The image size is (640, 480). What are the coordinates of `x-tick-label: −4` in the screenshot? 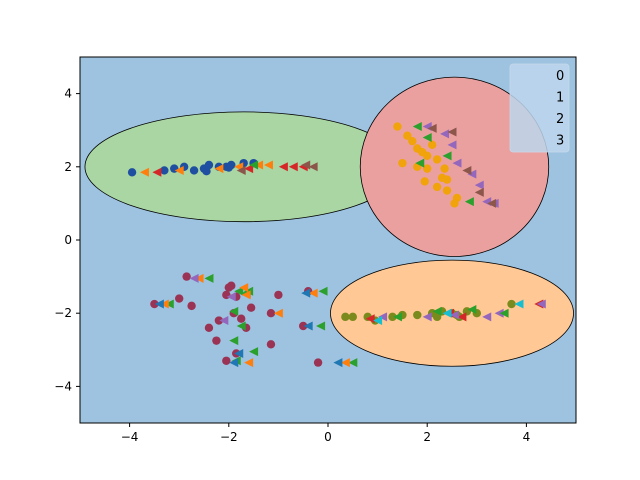 It's located at (130, 437).